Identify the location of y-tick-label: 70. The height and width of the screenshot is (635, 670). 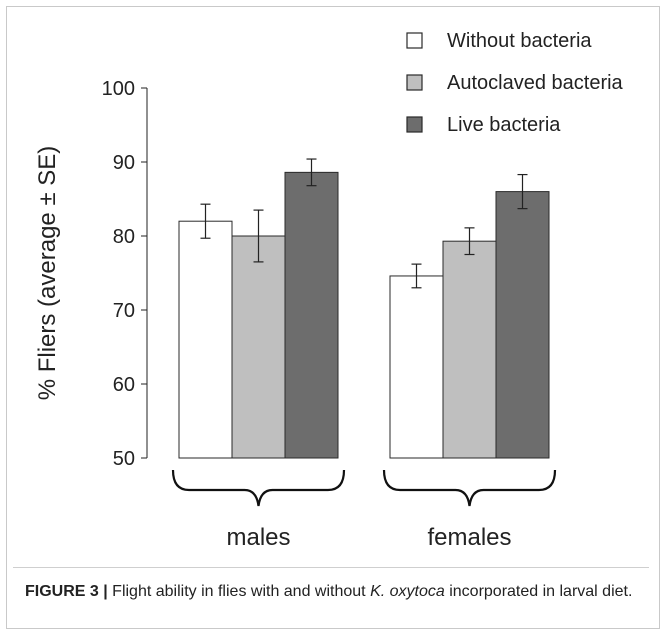
(124, 311).